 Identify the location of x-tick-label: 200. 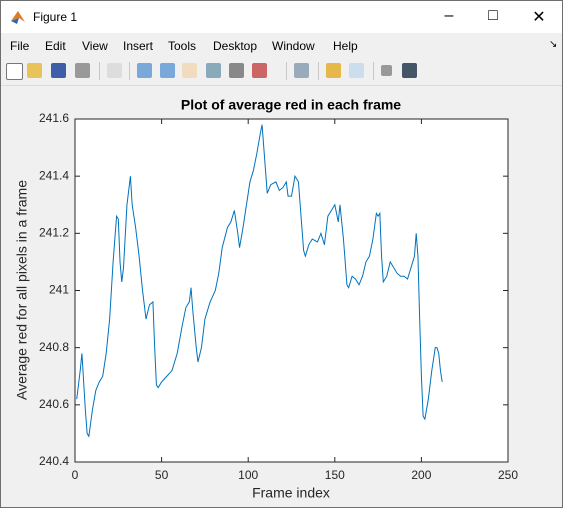
(421, 475).